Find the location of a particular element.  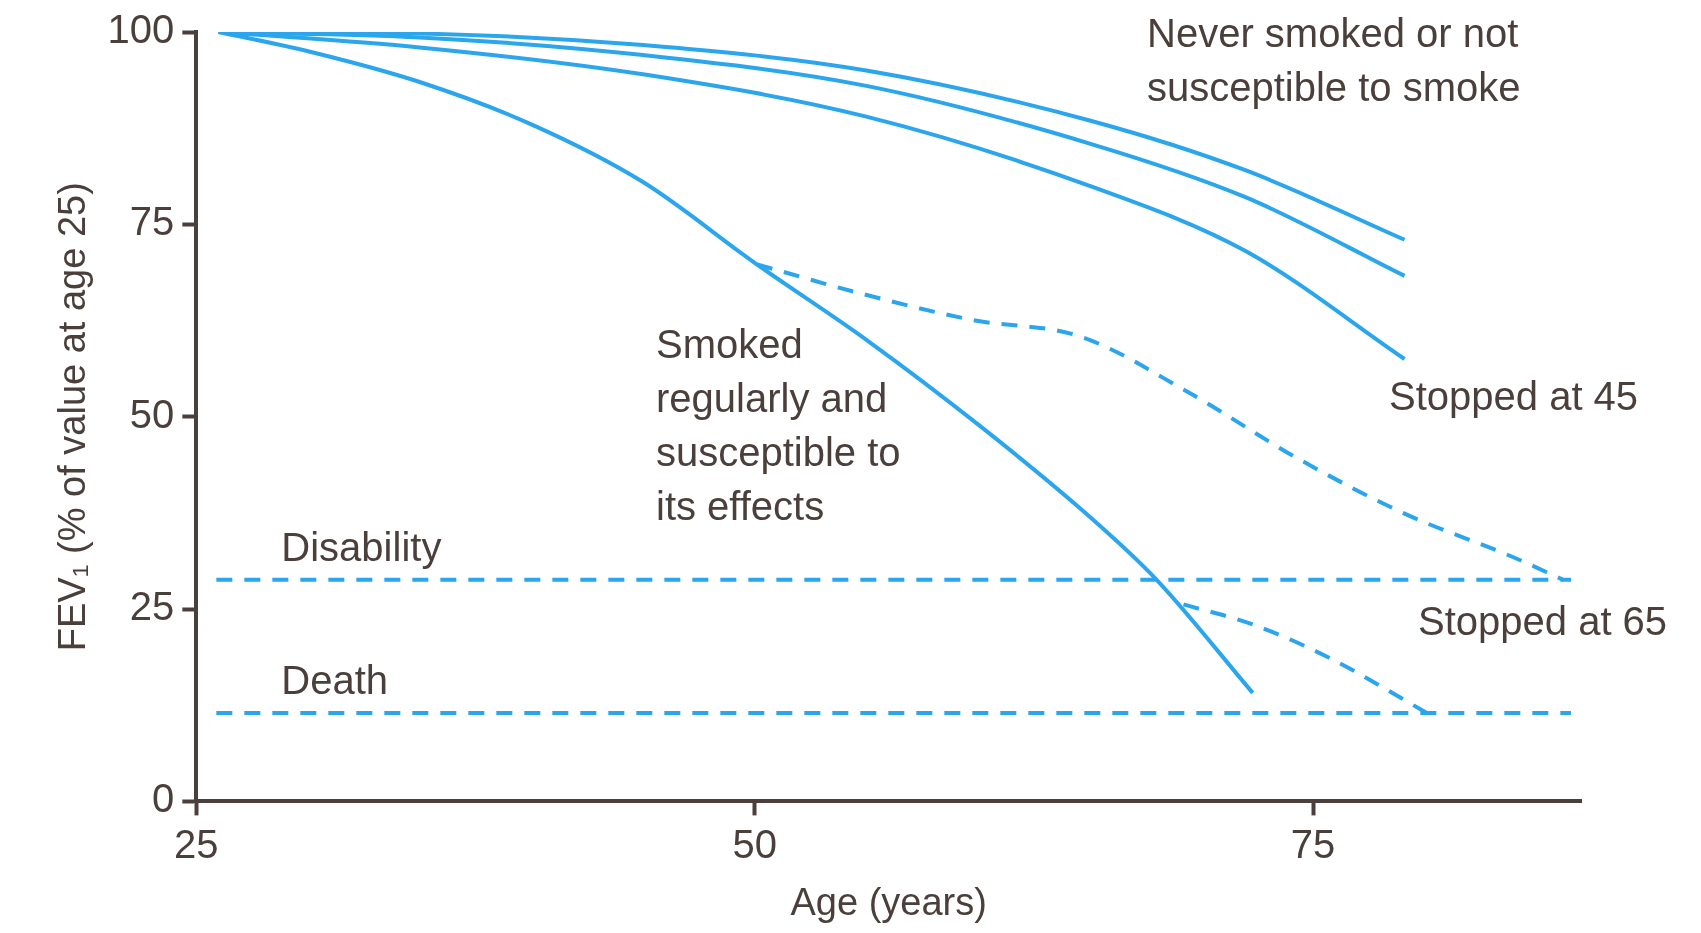

x-tick-label: 50 is located at coordinates (754, 844).